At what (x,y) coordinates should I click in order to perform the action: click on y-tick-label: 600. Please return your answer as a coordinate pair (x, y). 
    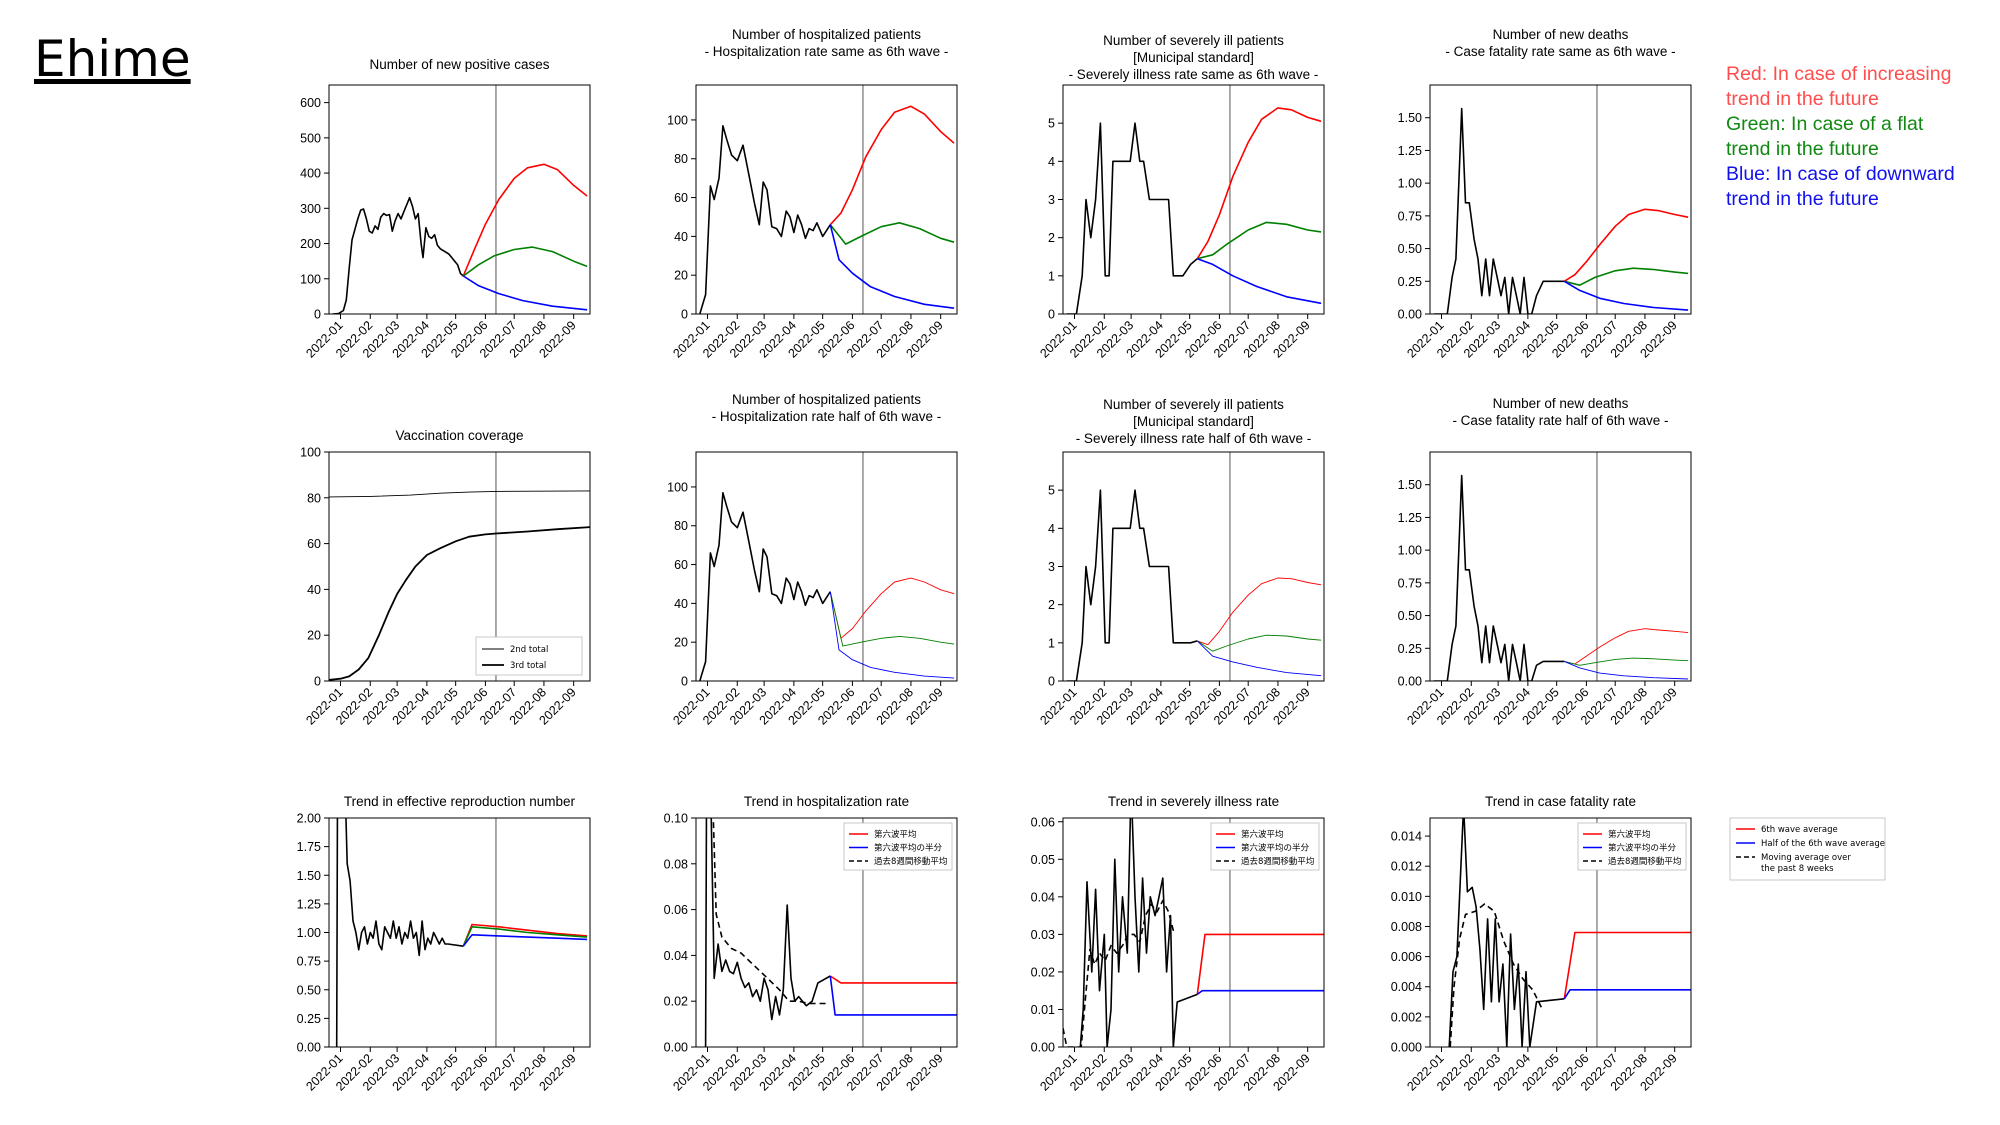
    Looking at the image, I should click on (310, 103).